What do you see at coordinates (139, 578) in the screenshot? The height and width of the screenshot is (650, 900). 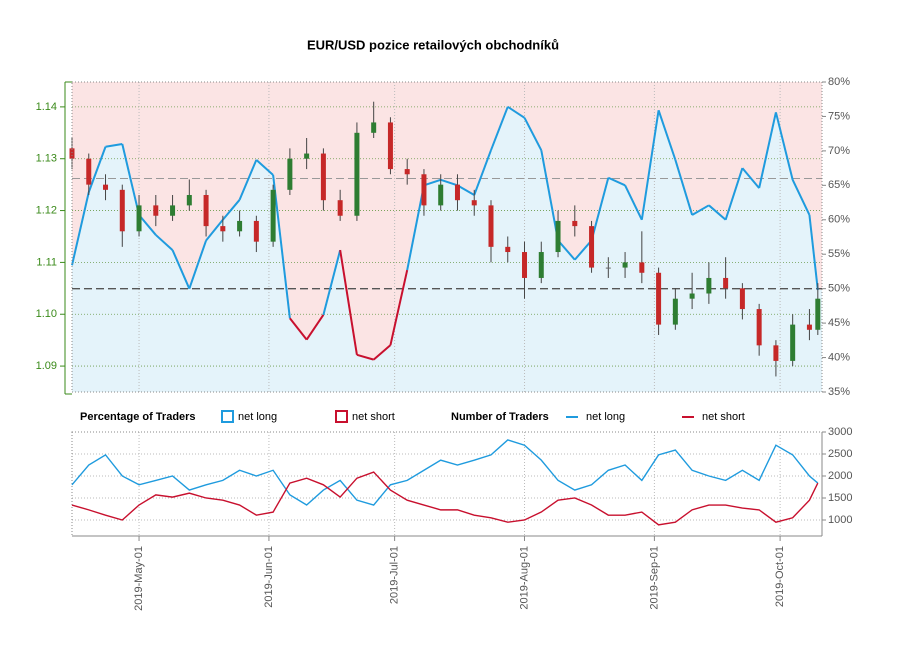 I see `x-tick-label: 2019-May-01` at bounding box center [139, 578].